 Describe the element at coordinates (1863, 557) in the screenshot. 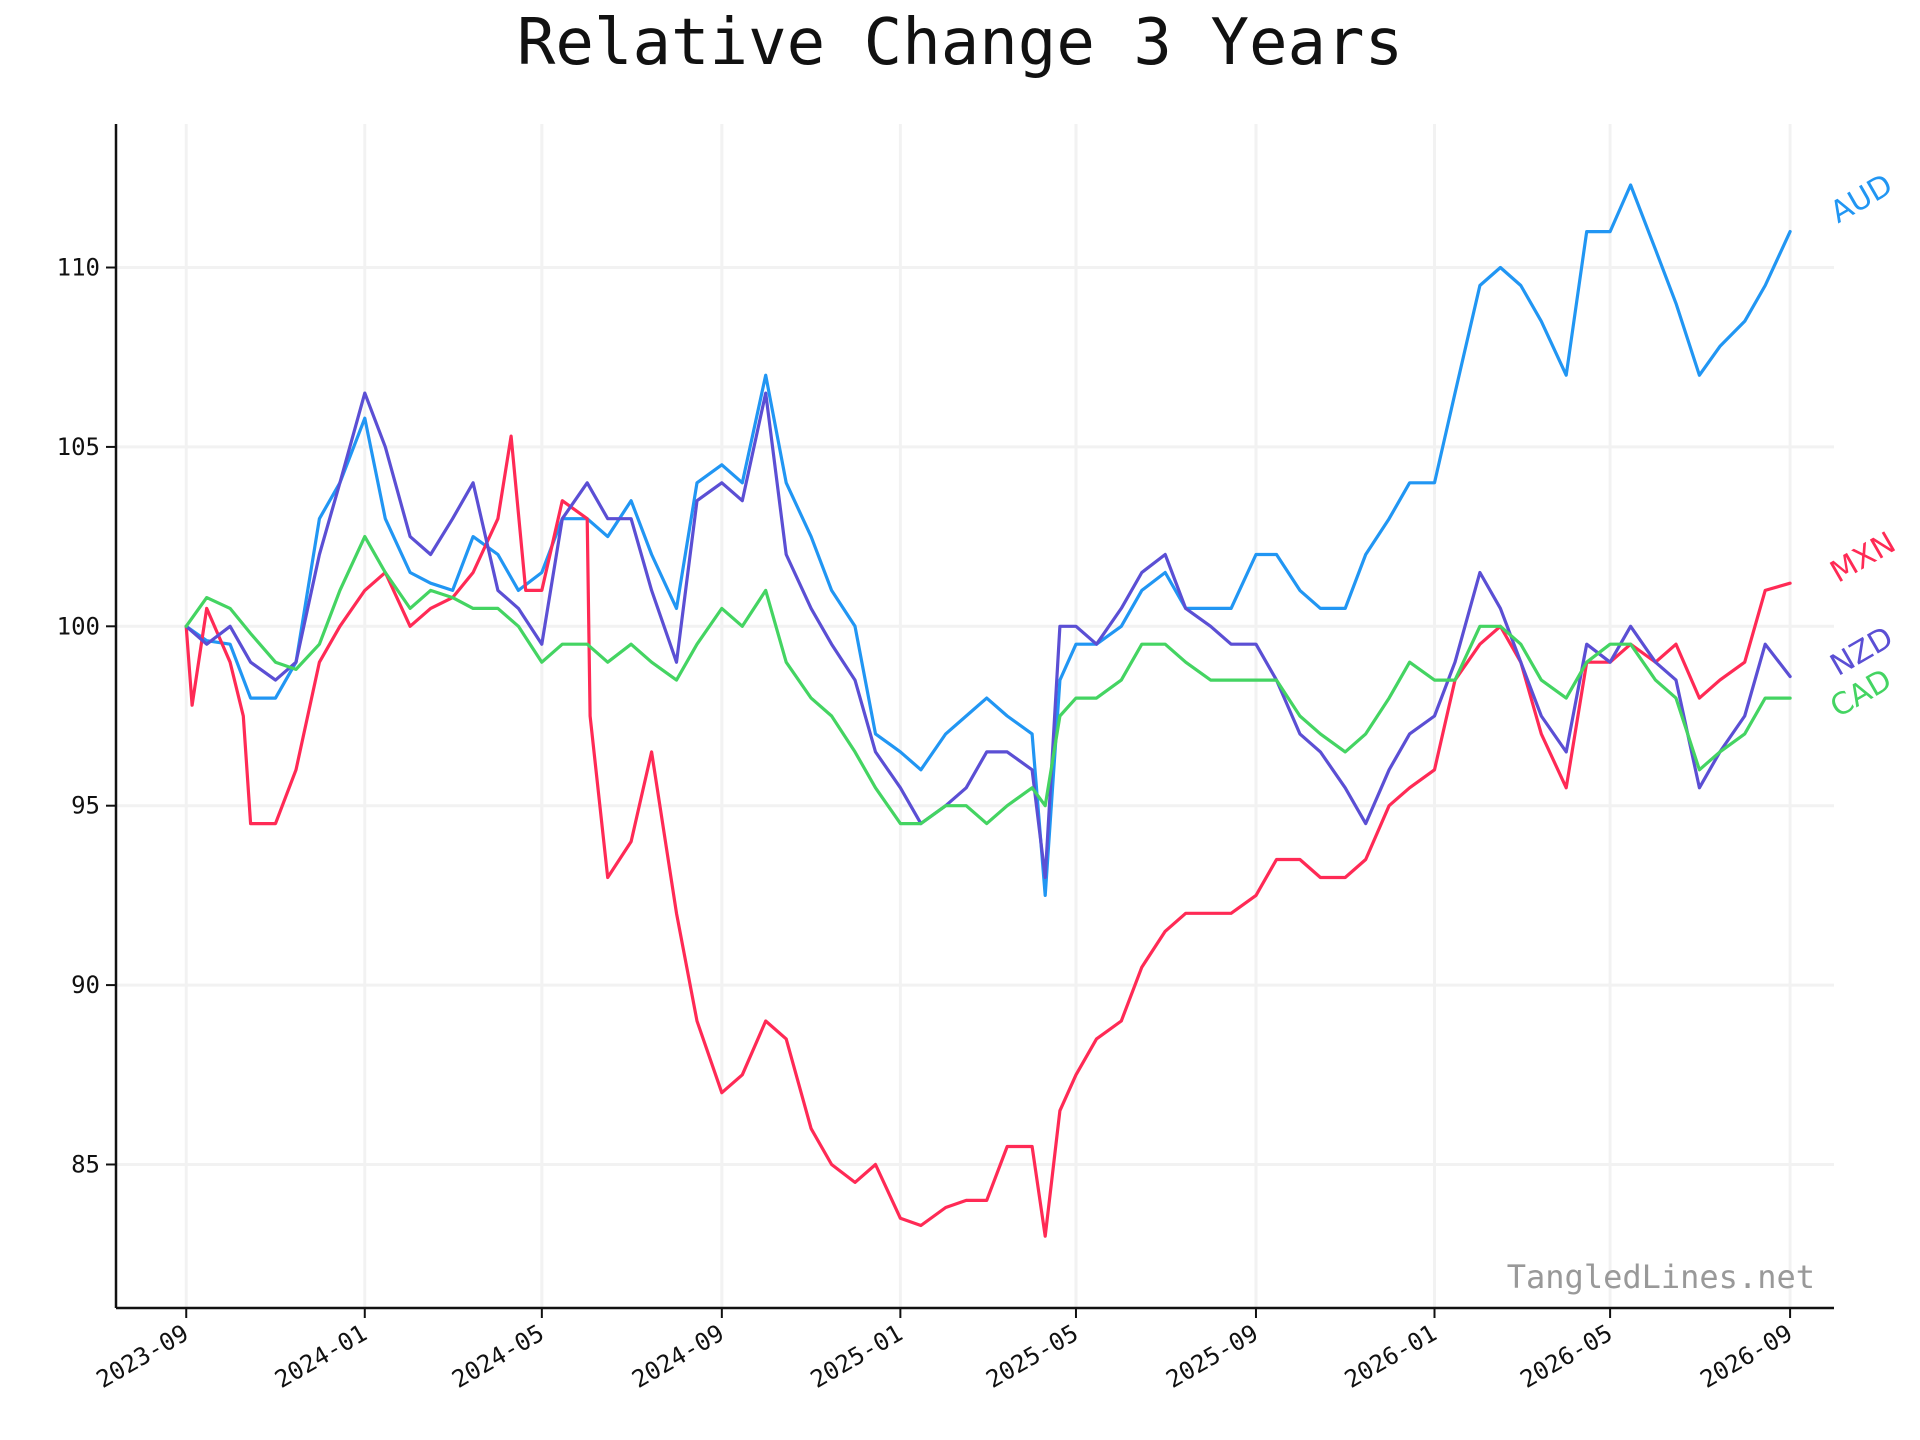

I see `series-label-mxn: MXN` at that location.